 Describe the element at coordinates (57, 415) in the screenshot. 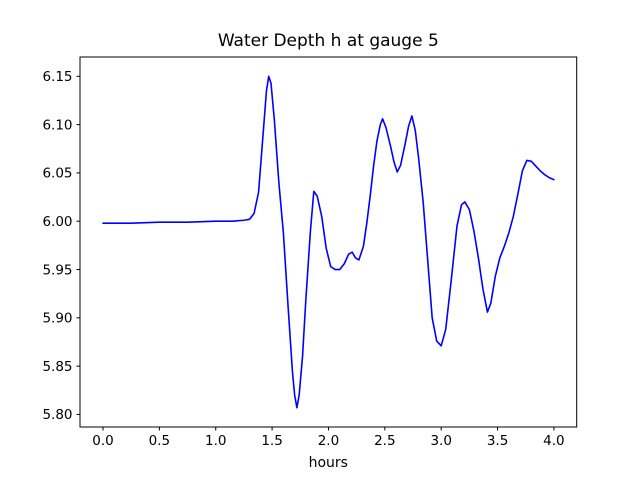

I see `y-tick-label: 5.80` at that location.